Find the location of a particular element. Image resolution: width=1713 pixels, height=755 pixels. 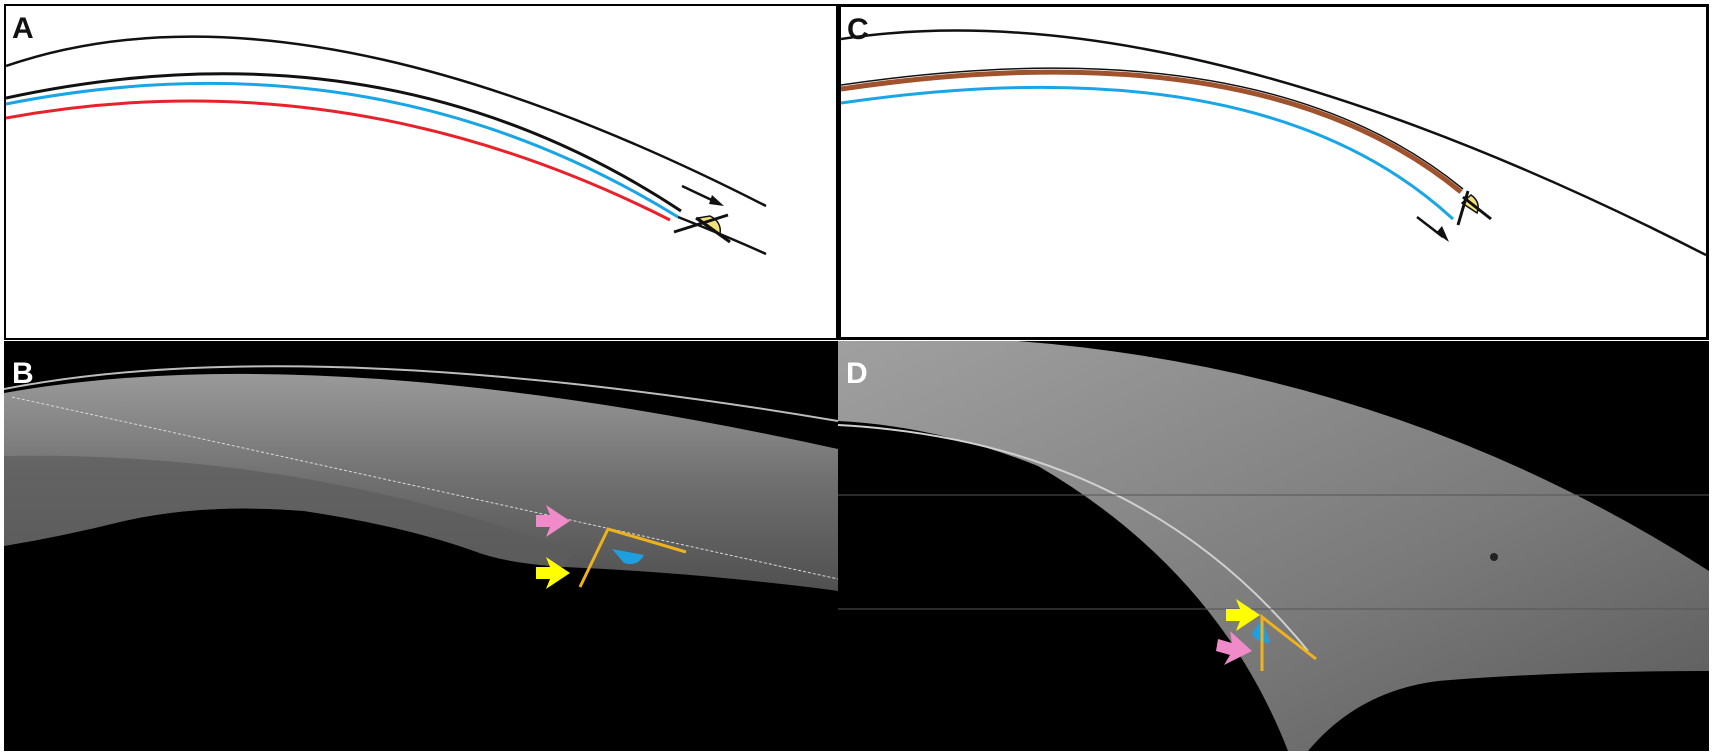

brown-line is located at coordinates (1152, 131).